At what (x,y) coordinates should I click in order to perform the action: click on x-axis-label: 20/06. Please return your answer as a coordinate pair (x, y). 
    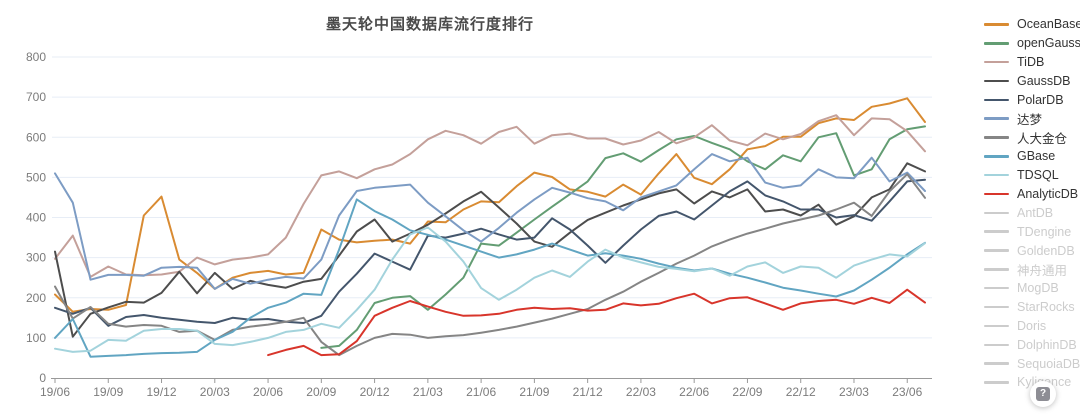
    Looking at the image, I should click on (268, 392).